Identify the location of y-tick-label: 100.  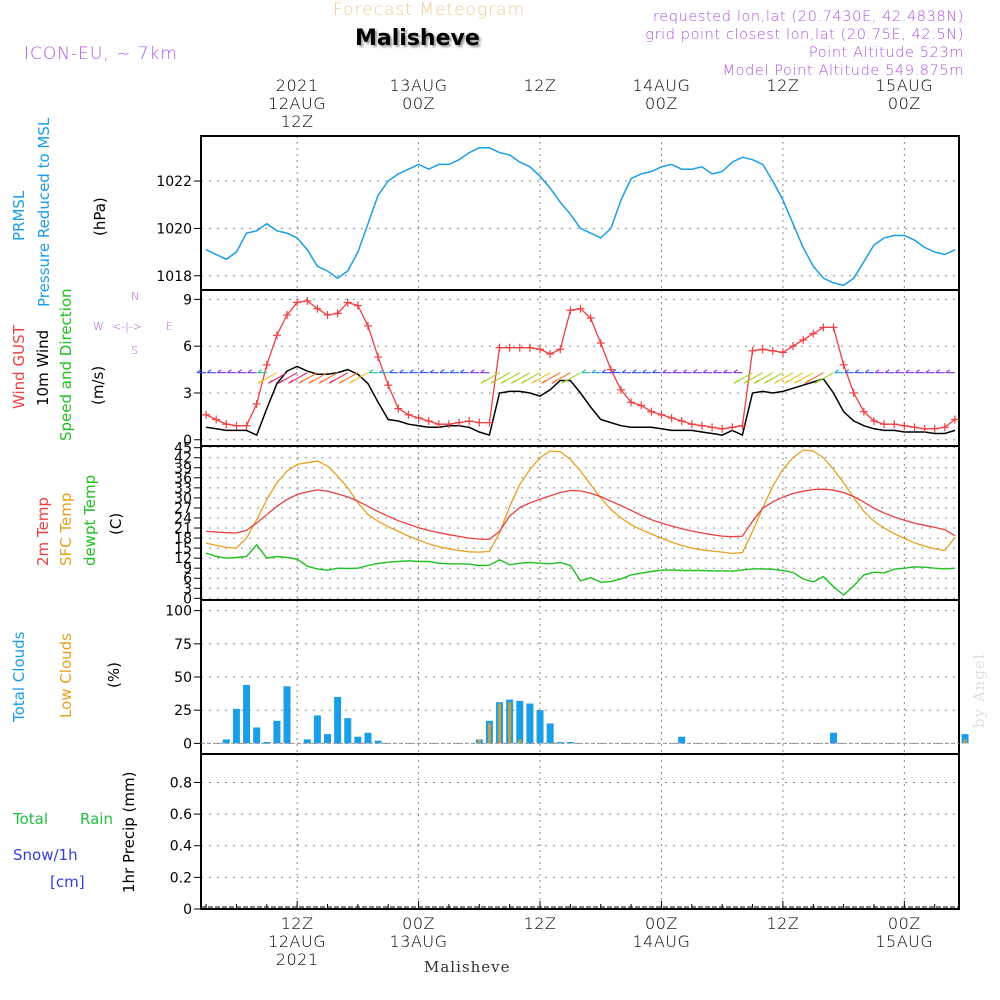
(178, 612).